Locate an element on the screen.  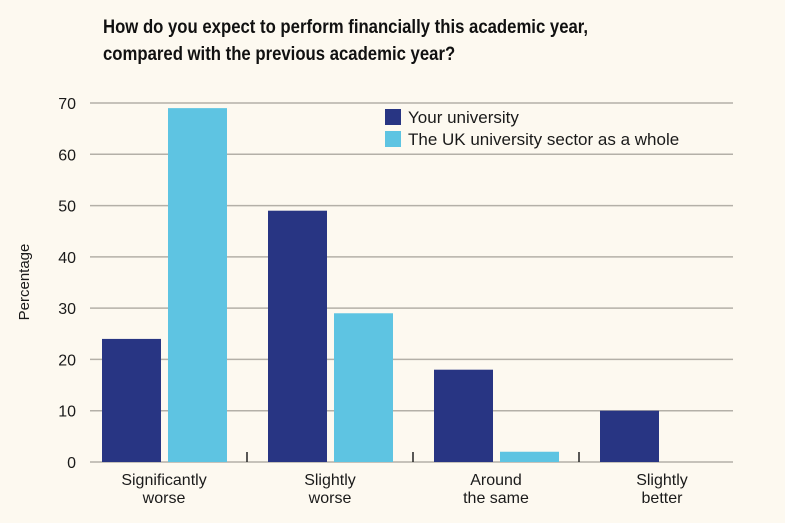
y-tick-label: 10 is located at coordinates (67, 412).